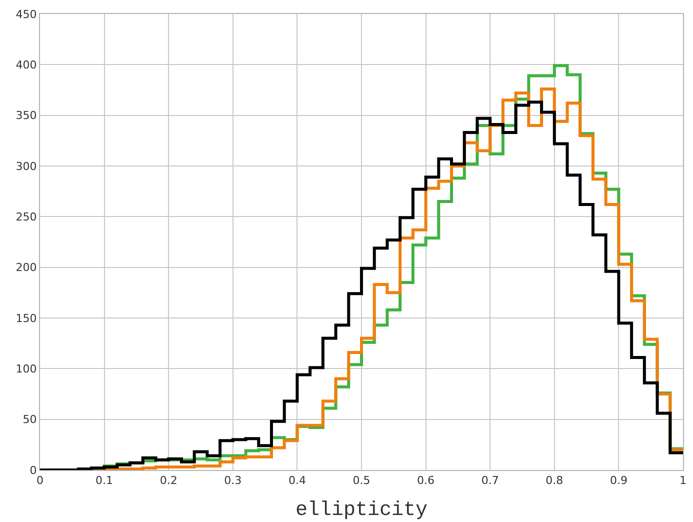  Describe the element at coordinates (105, 481) in the screenshot. I see `x-tick-label: 0.1` at that location.